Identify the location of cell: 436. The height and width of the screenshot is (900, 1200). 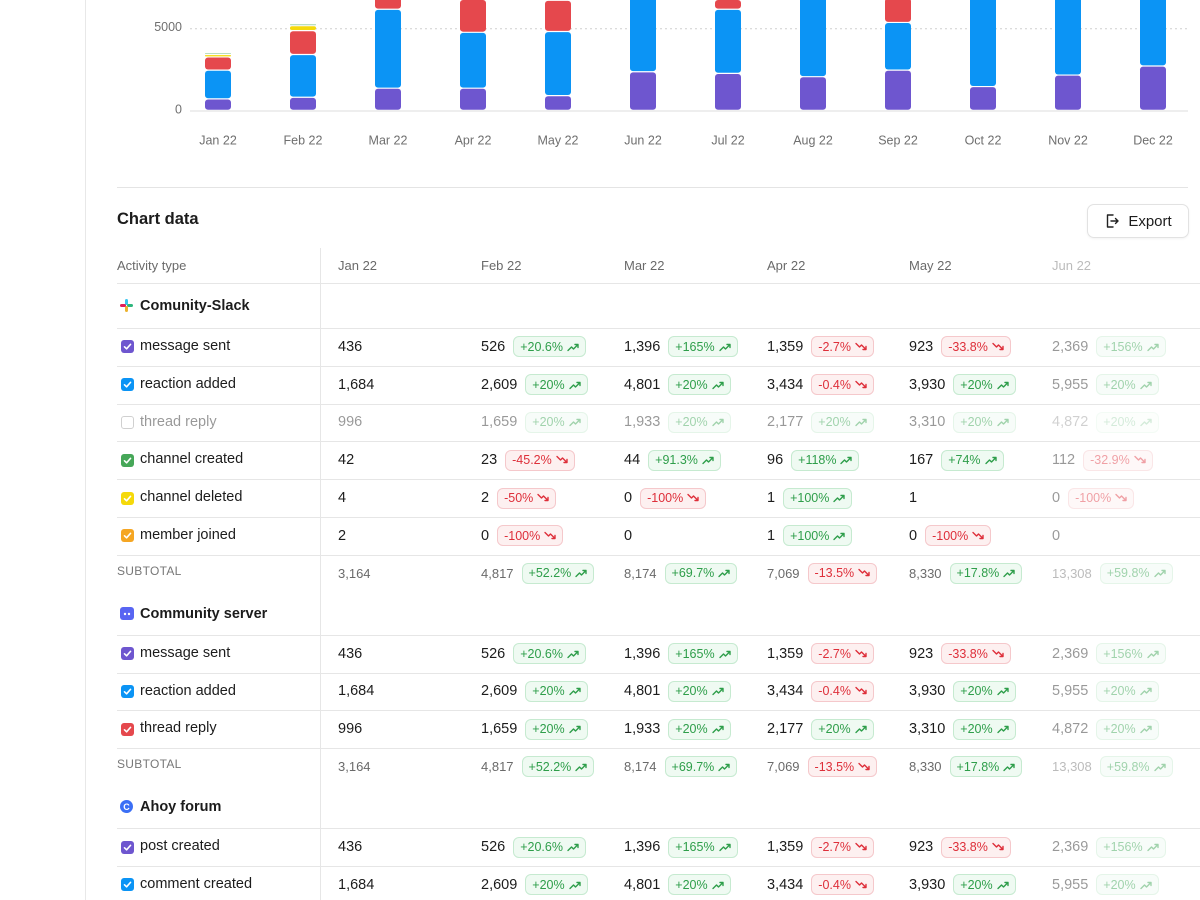
(350, 847).